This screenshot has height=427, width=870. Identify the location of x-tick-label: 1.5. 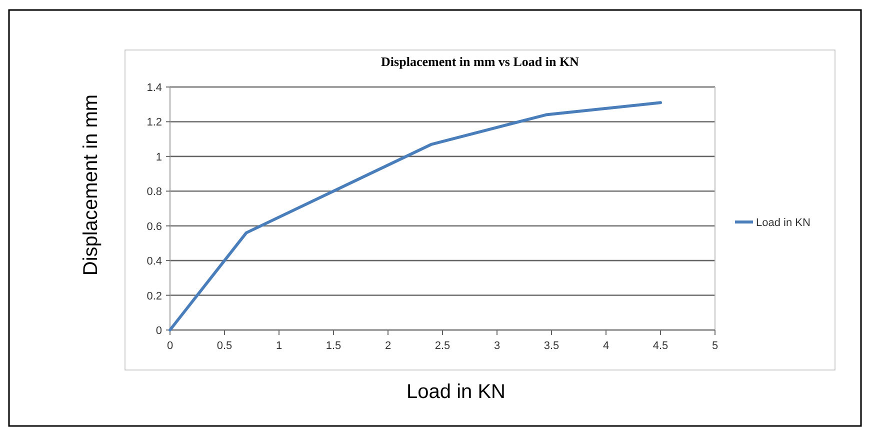
(334, 346).